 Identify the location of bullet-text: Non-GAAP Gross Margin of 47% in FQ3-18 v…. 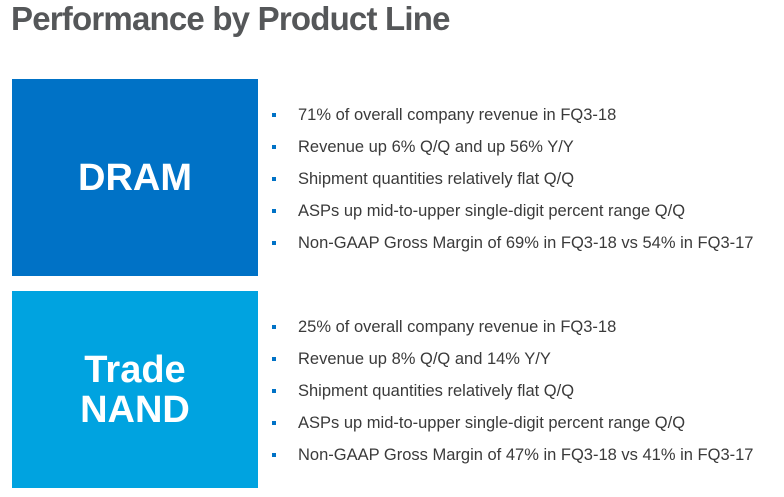
(526, 455).